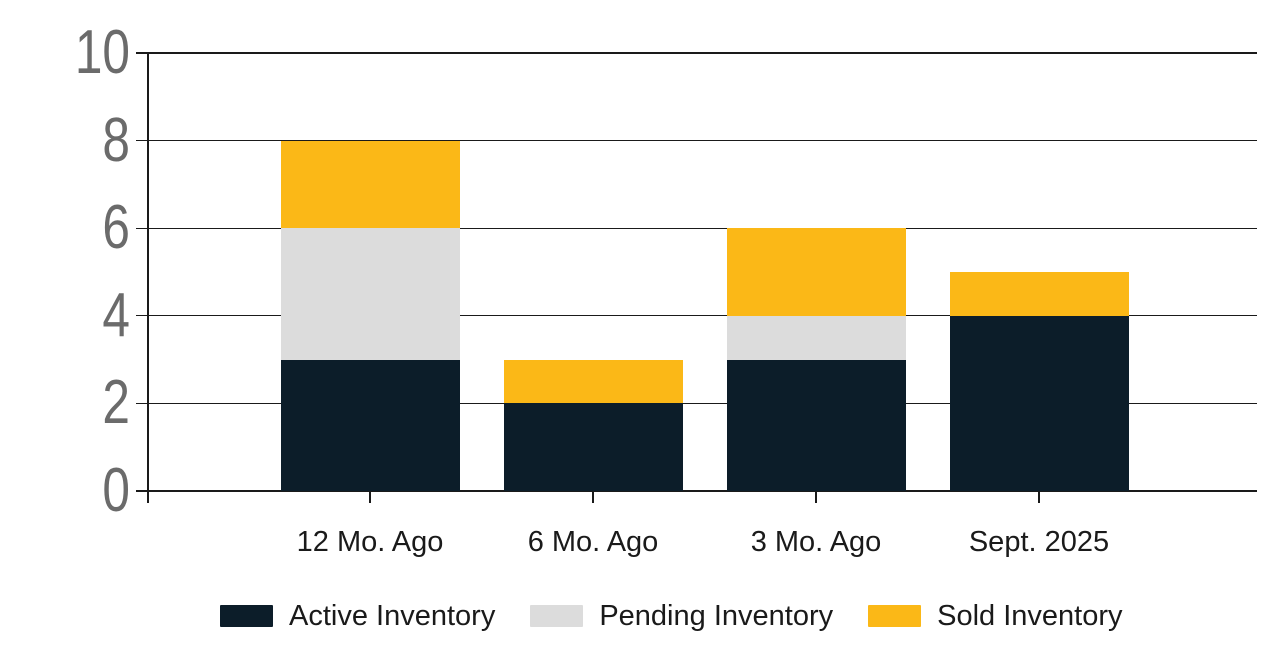 The height and width of the screenshot is (663, 1261). Describe the element at coordinates (716, 616) in the screenshot. I see `legend-label: Pending Inventory` at that location.